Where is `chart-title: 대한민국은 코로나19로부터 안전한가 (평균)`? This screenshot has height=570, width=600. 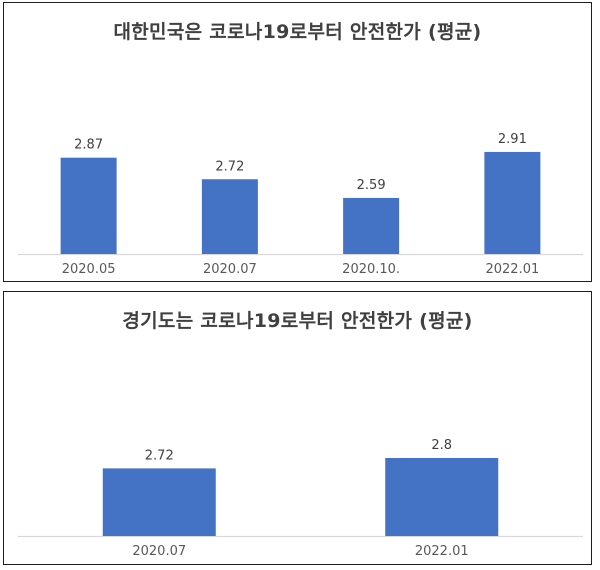 chart-title: 대한민국은 코로나19로부터 안전한가 (평균) is located at coordinates (297, 32).